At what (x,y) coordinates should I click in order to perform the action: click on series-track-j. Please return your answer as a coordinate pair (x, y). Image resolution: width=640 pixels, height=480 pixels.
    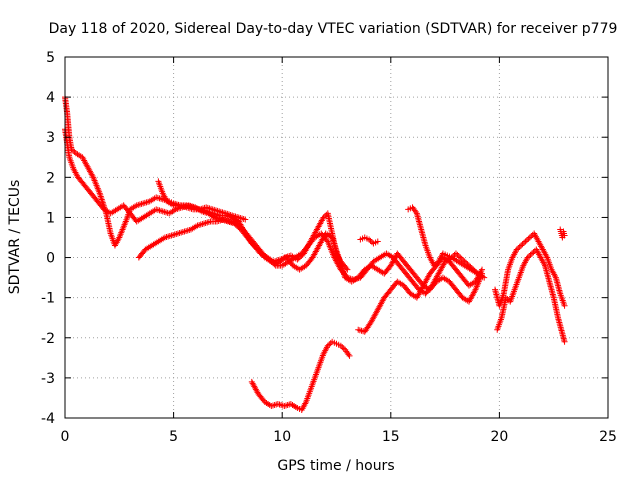
    Looking at the image, I should click on (531, 295).